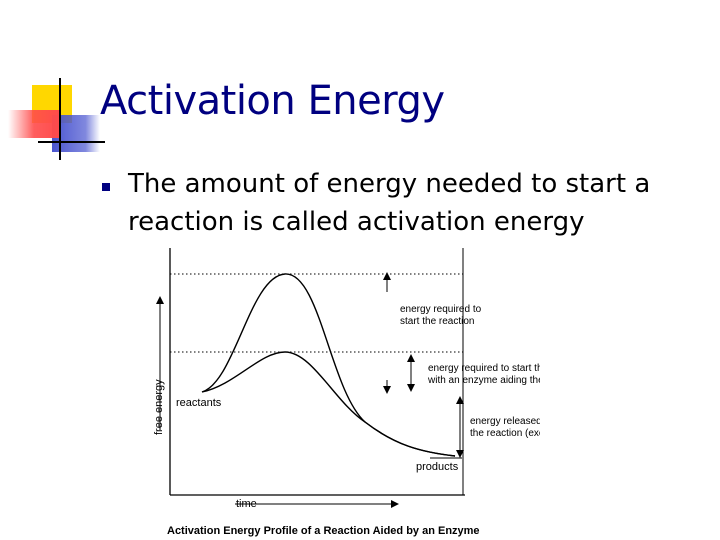 This screenshot has width=720, height=540. What do you see at coordinates (328, 404) in the screenshot?
I see `enzyme-curve` at bounding box center [328, 404].